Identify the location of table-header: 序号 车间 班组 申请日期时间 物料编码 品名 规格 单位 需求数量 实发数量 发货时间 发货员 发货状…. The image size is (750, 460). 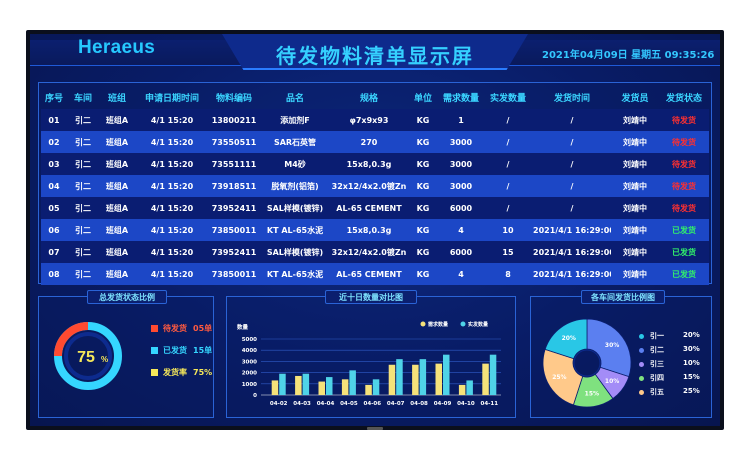
(375, 97).